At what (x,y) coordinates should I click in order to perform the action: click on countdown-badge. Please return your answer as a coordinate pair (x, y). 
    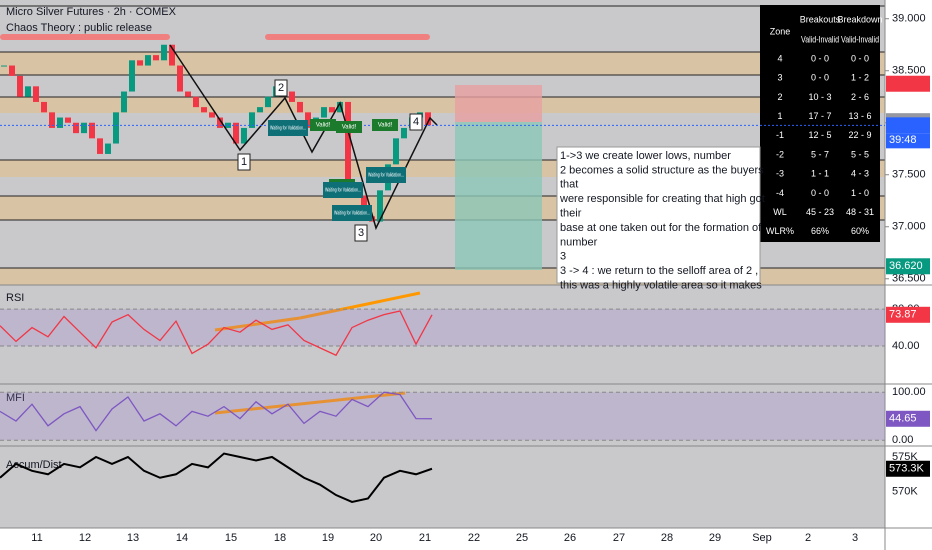
    Looking at the image, I should click on (908, 141).